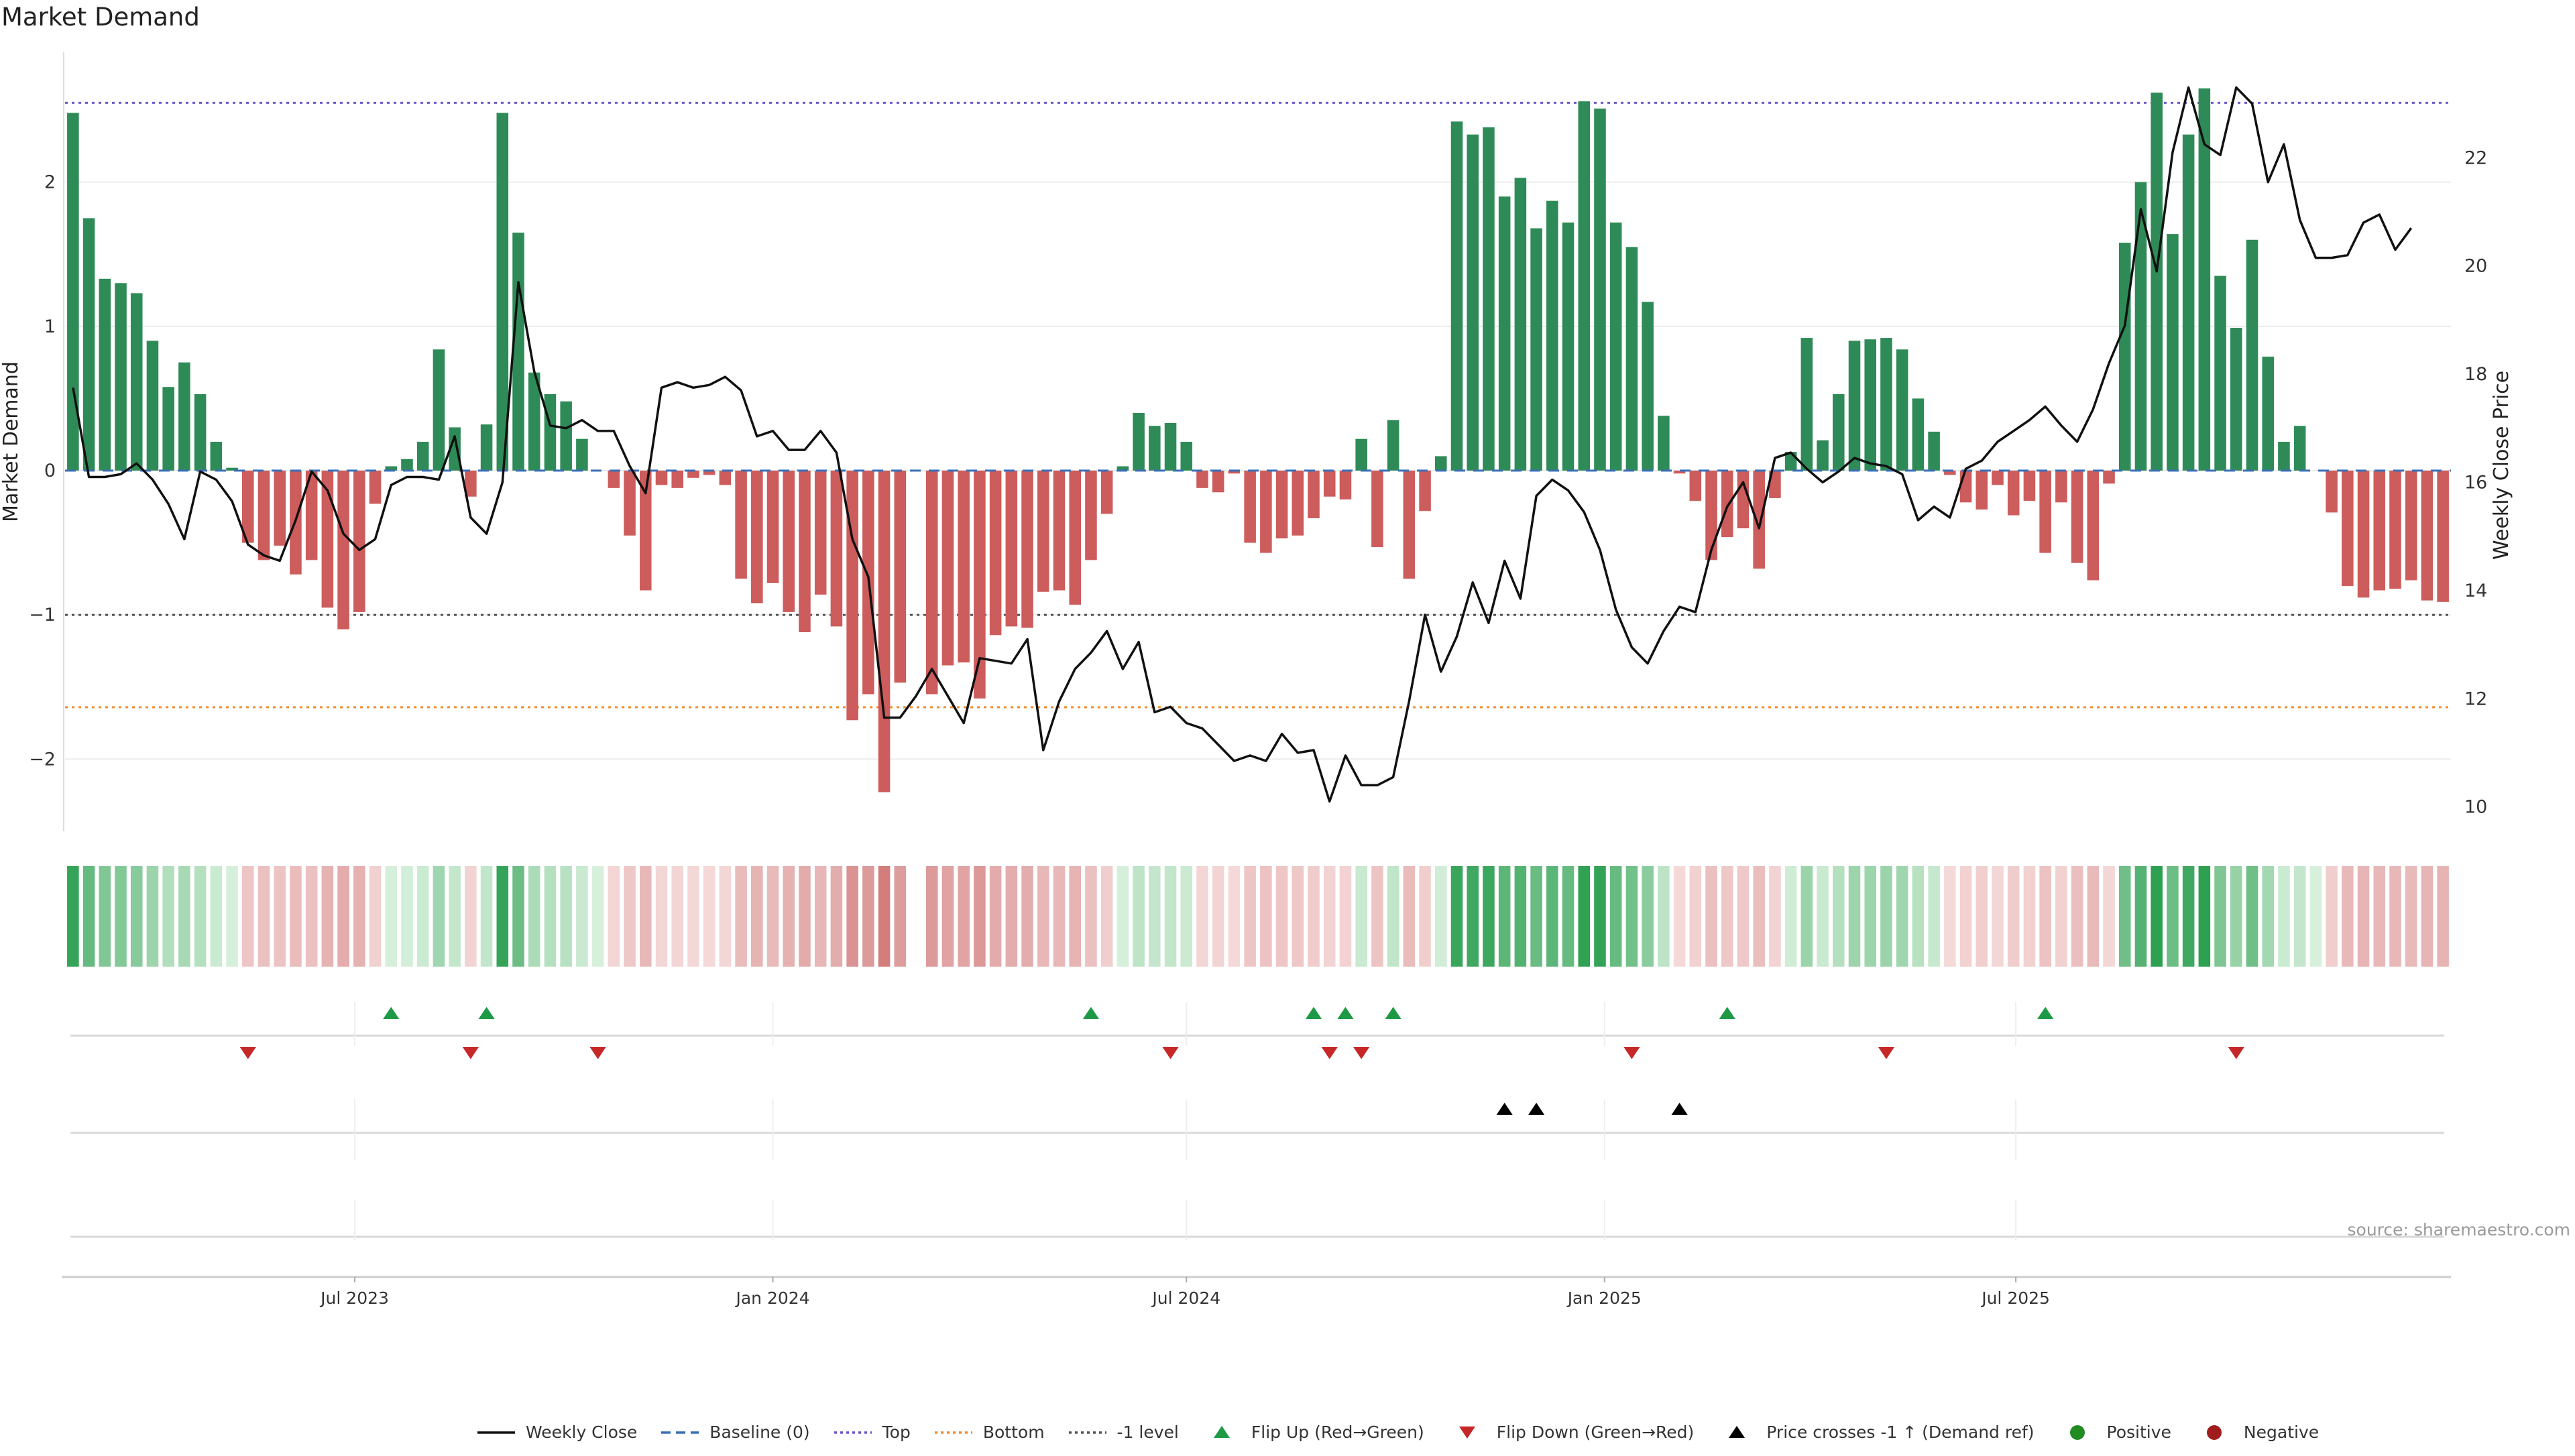  I want to click on legend-label: Weekly Close, so click(582, 1432).